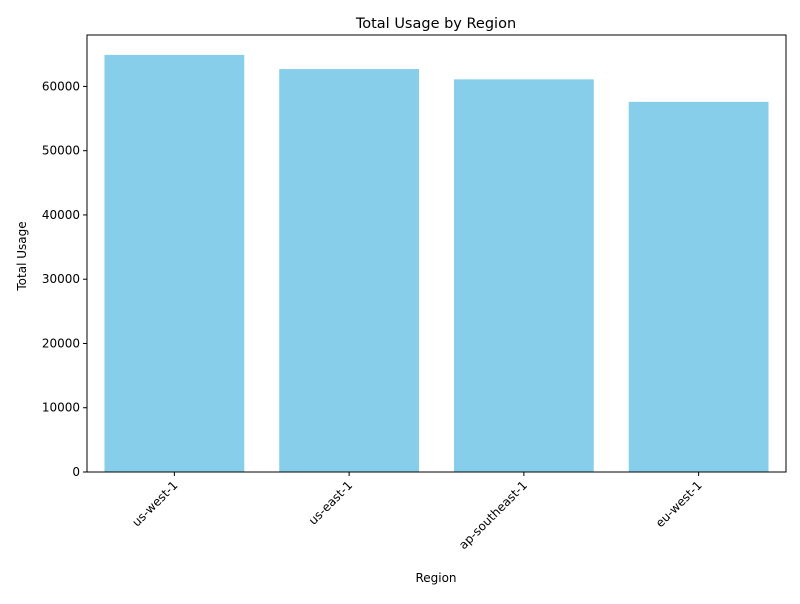 The width and height of the screenshot is (800, 604). What do you see at coordinates (22, 256) in the screenshot?
I see `y-axis-label: Total Usage` at bounding box center [22, 256].